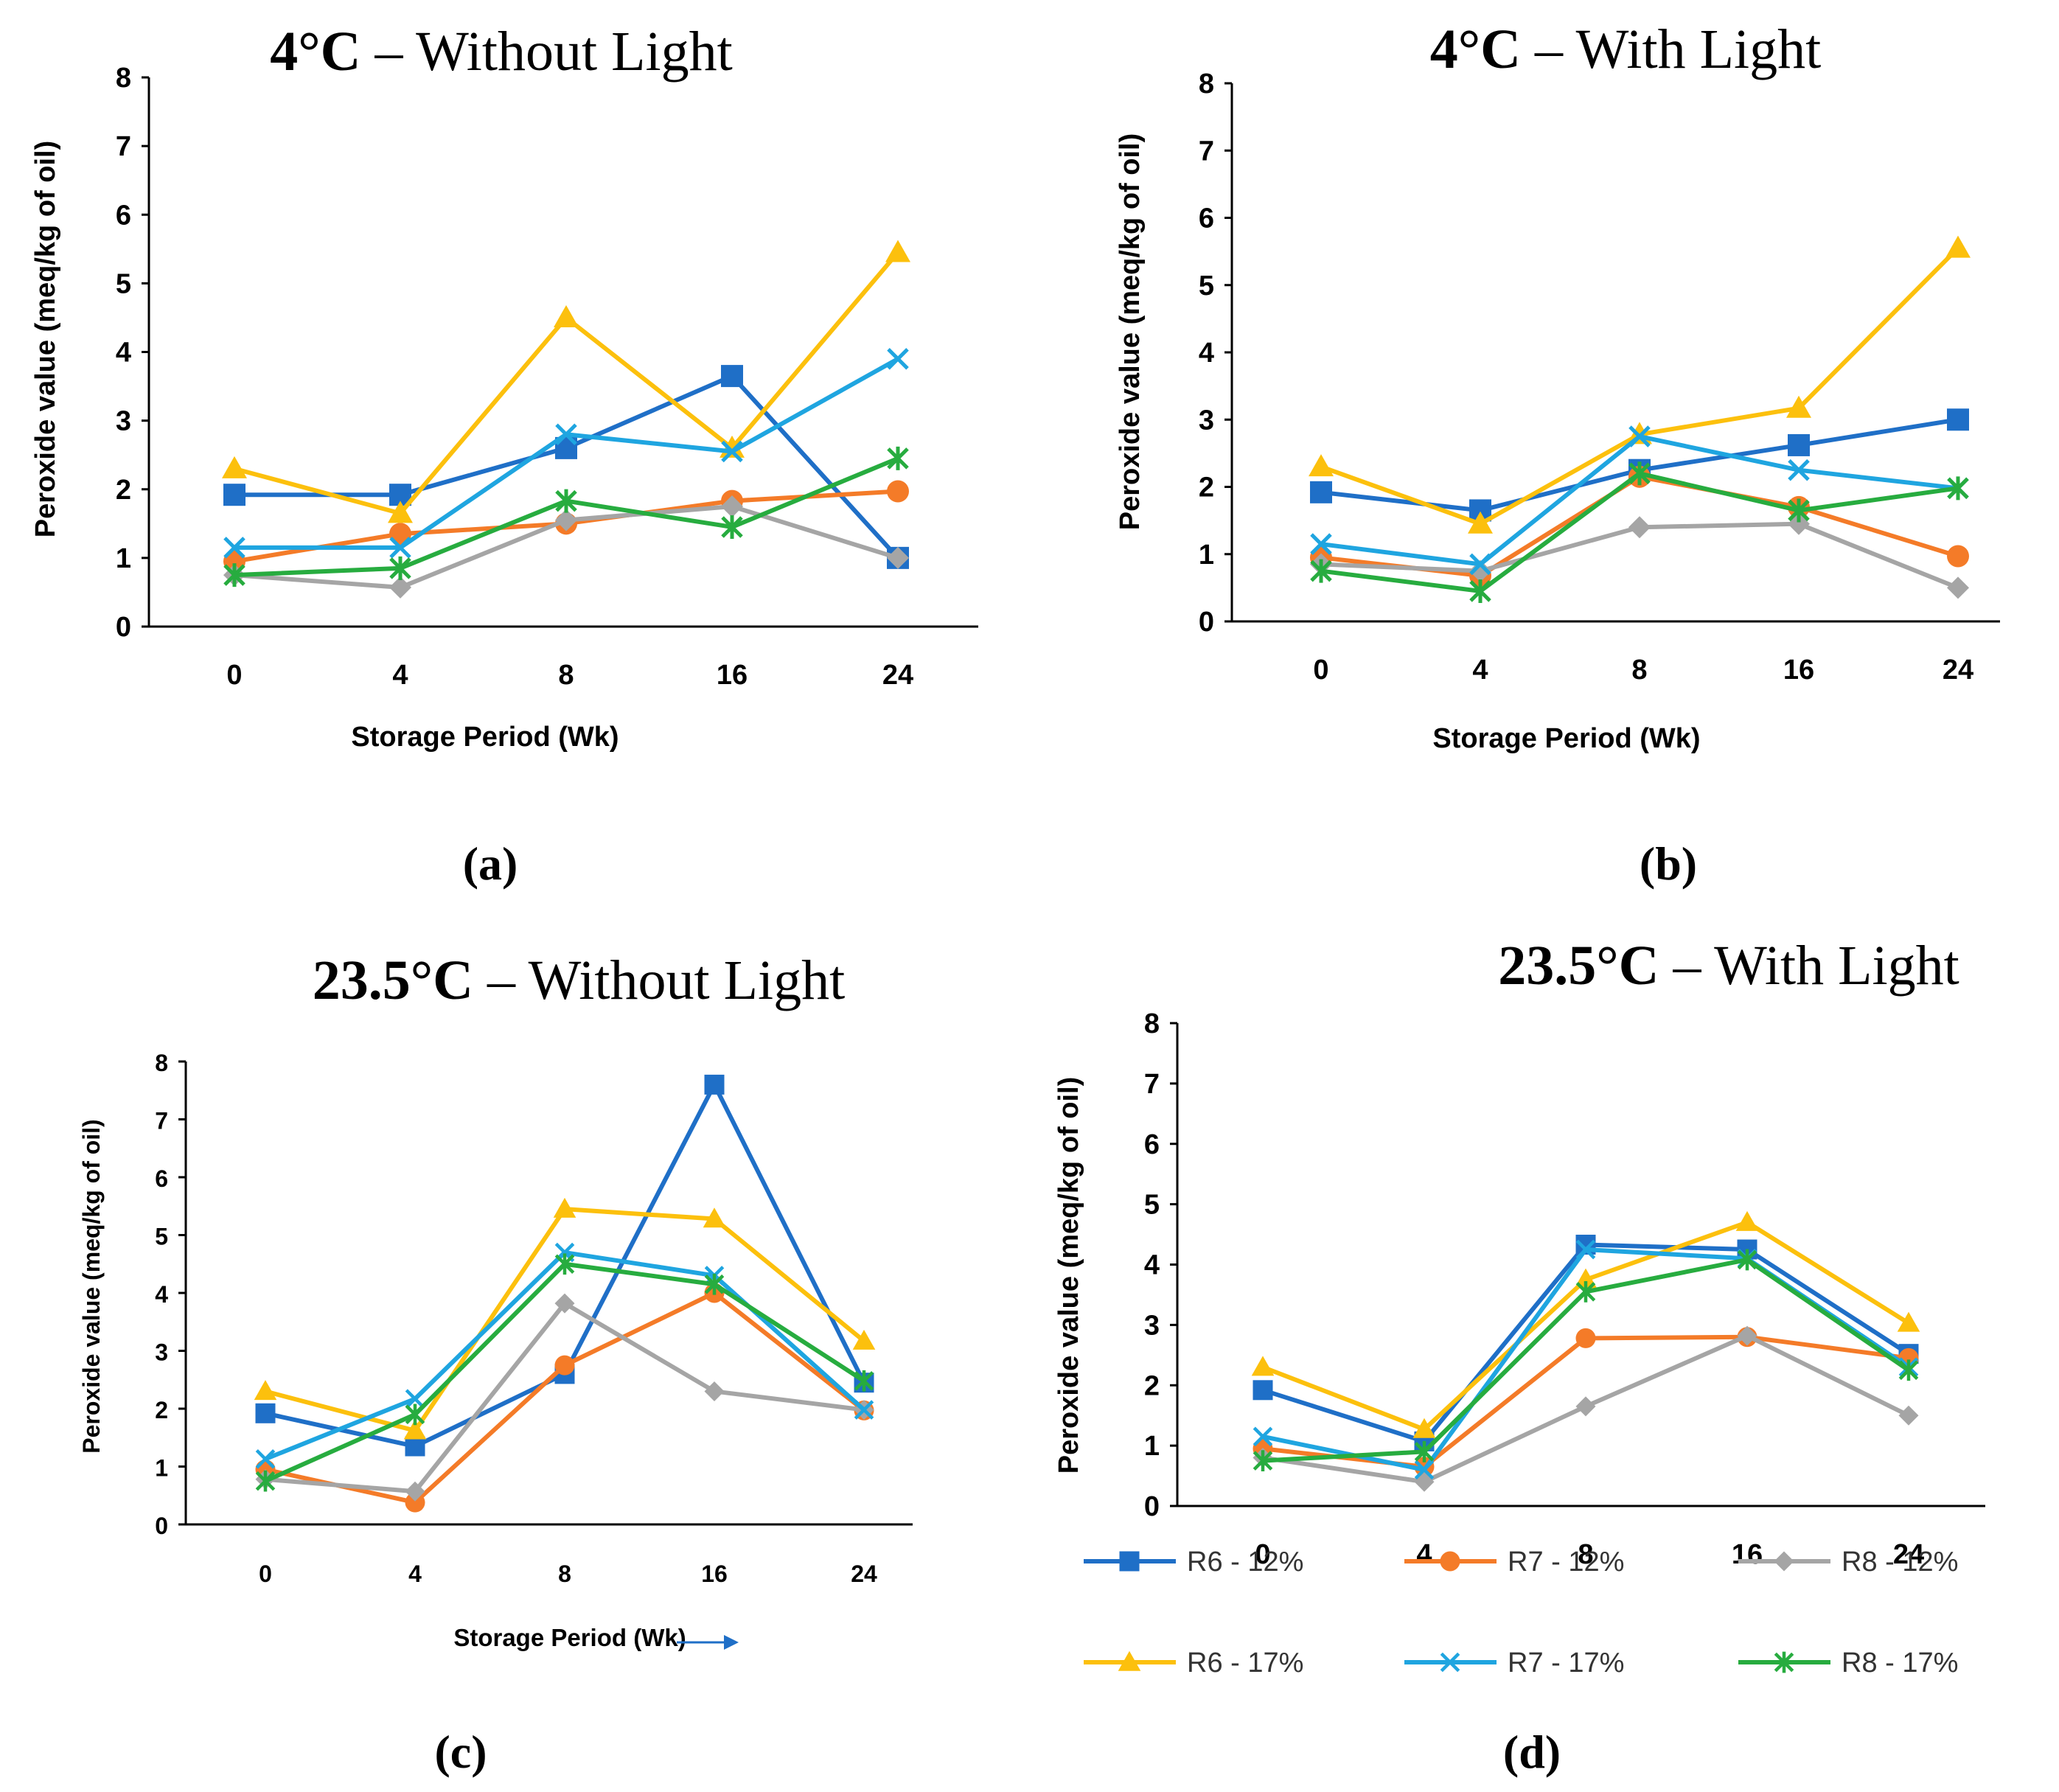 This screenshot has height=1792, width=2059. Describe the element at coordinates (161, 1526) in the screenshot. I see `panel-c-ytick-label: 0` at that location.